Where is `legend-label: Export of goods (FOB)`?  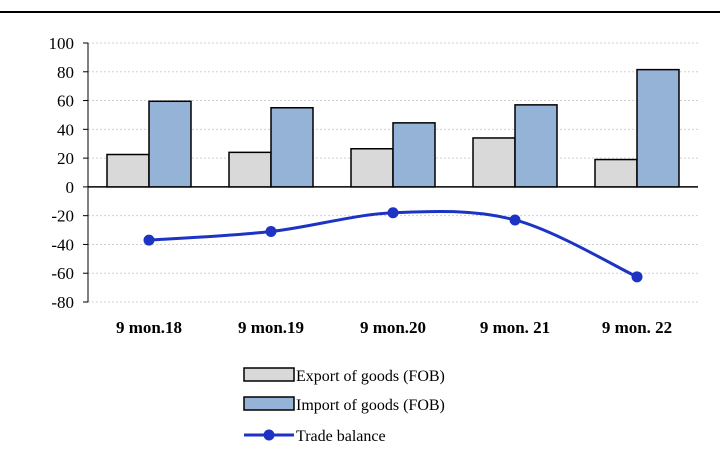 legend-label: Export of goods (FOB) is located at coordinates (370, 376).